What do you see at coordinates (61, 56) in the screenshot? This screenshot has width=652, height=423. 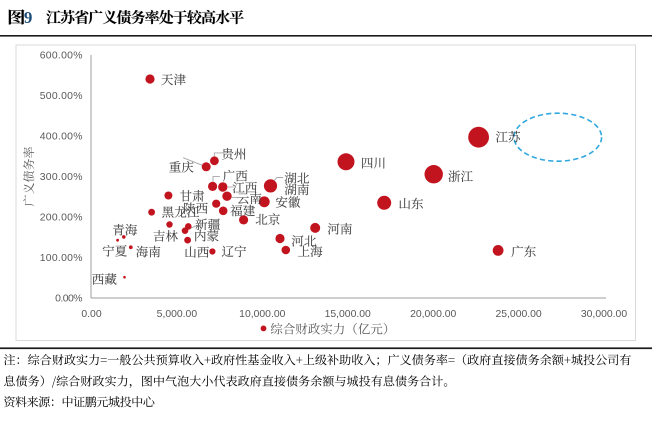 I see `svg-text: 600.00%` at bounding box center [61, 56].